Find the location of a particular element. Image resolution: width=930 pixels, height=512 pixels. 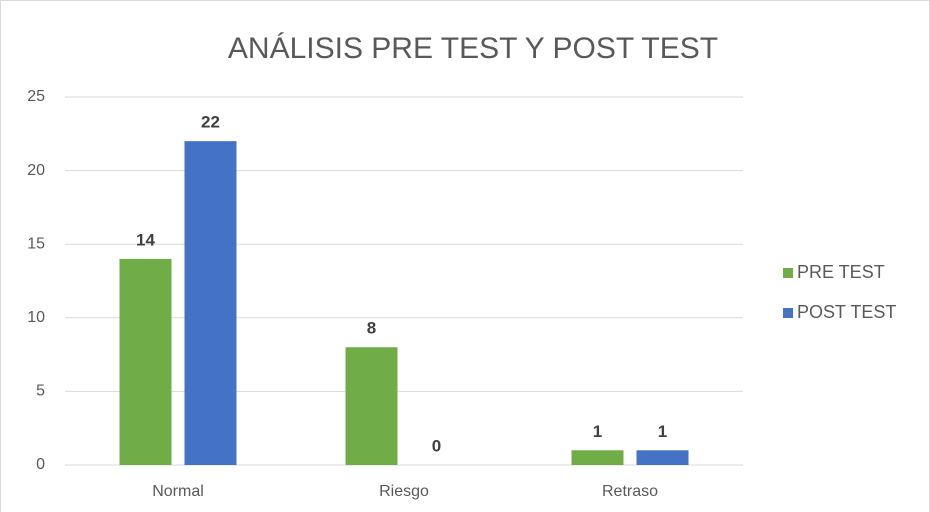

y-tick-label: 15 is located at coordinates (36, 243).